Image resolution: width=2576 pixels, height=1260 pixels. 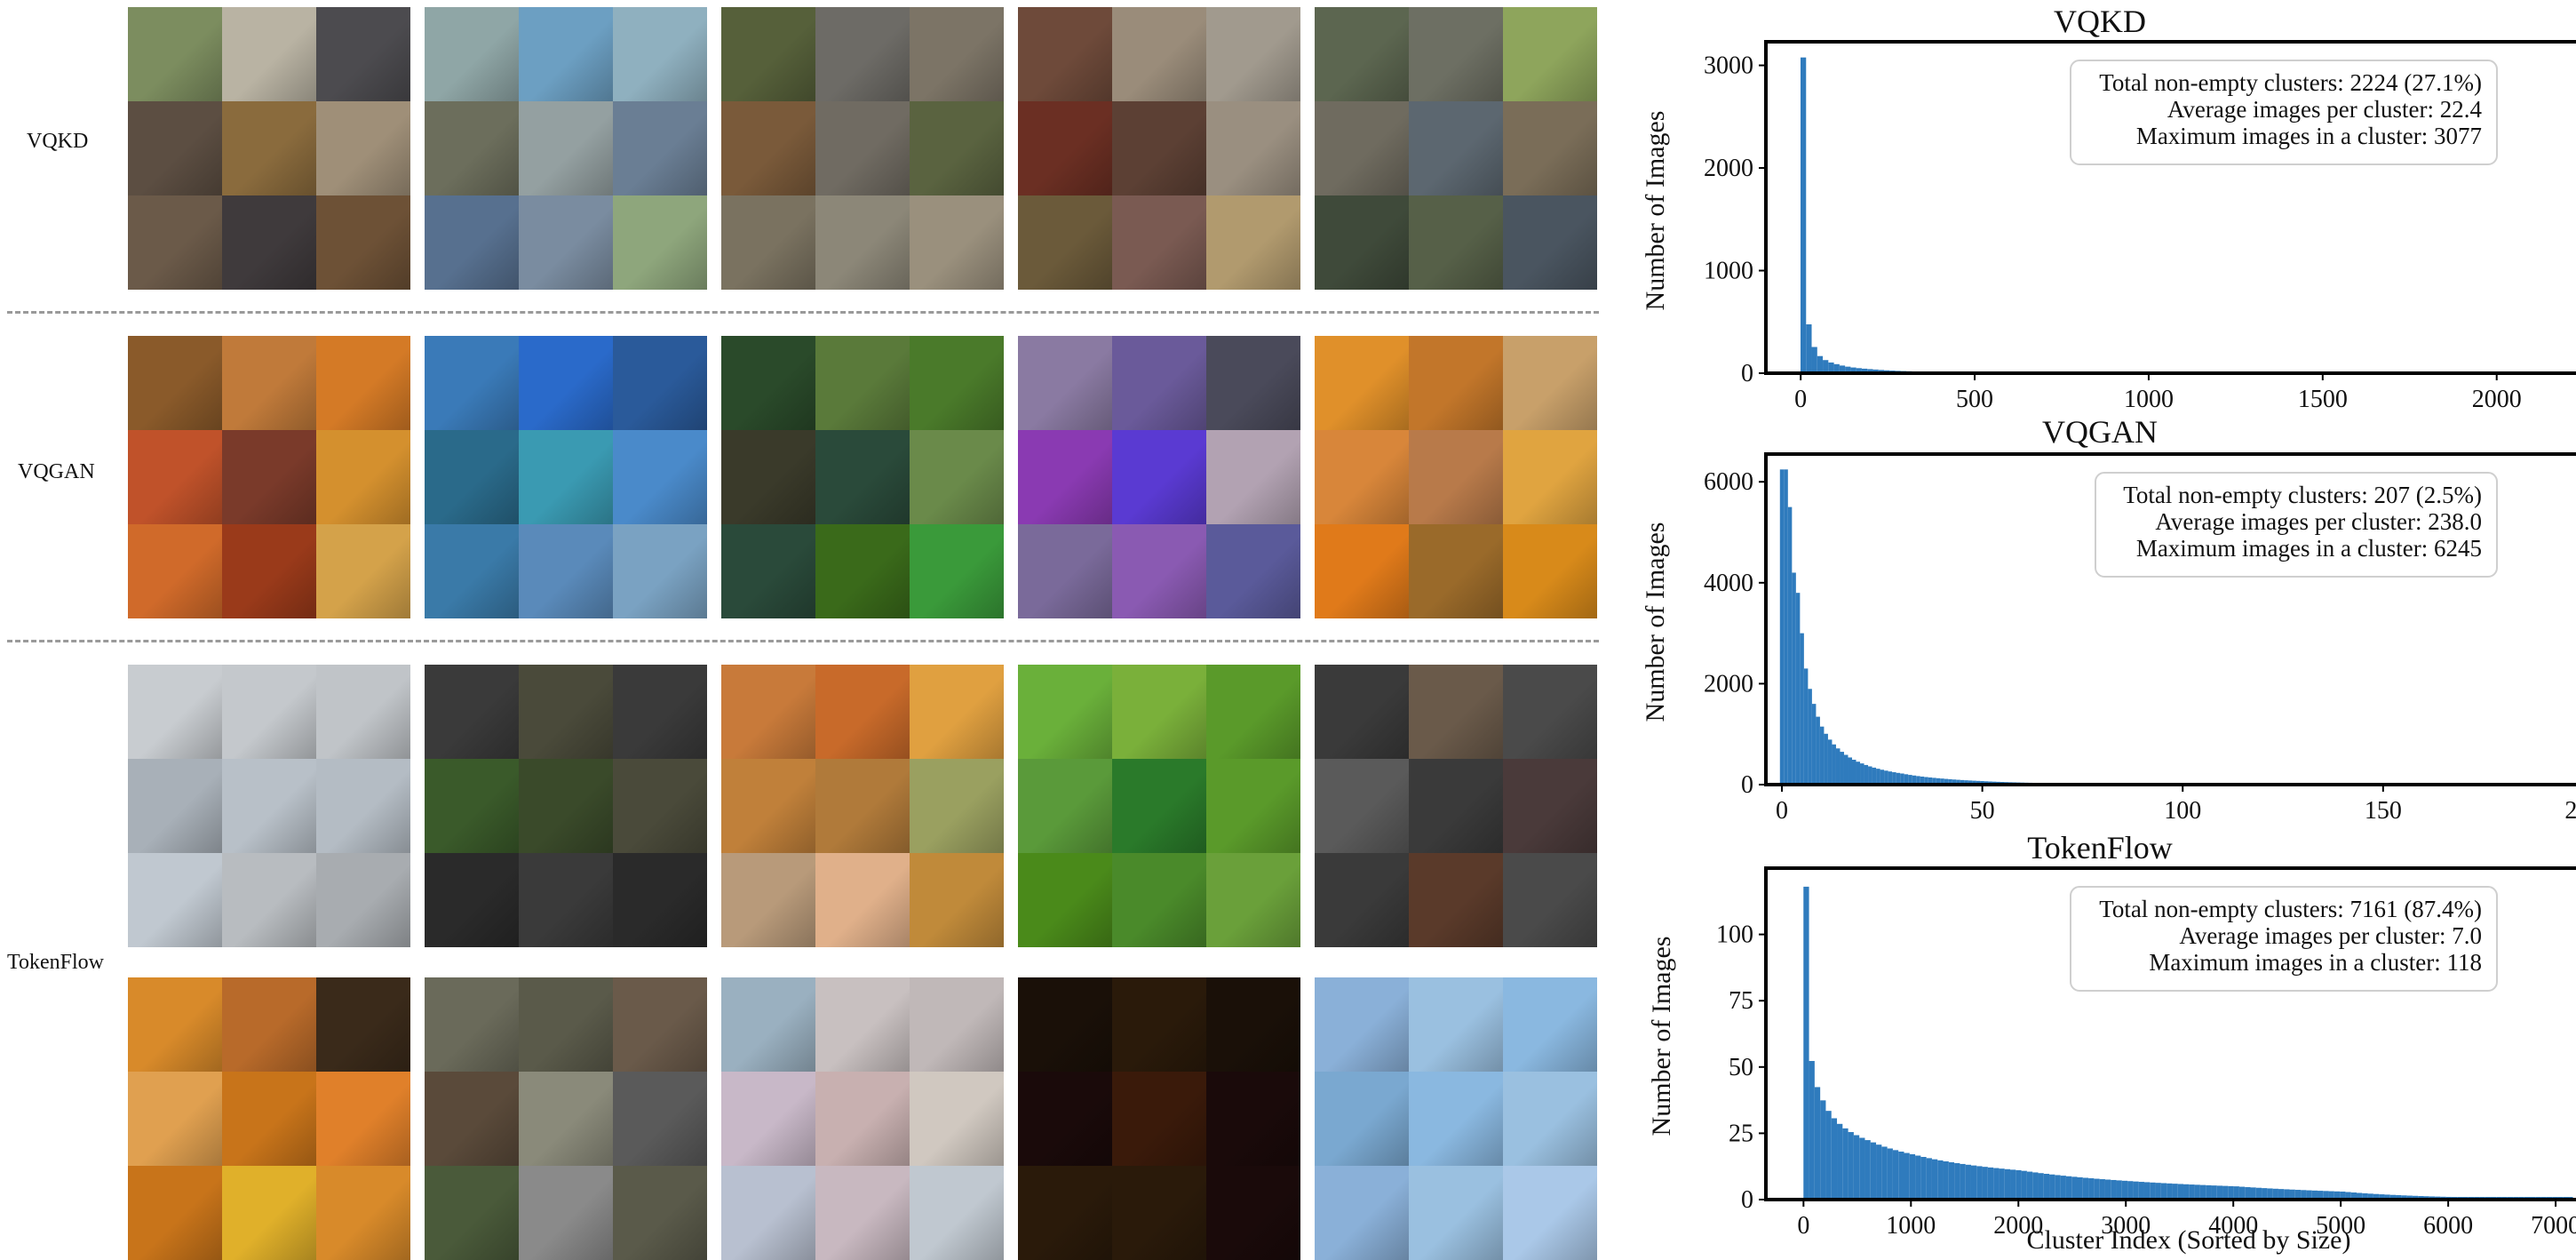 What do you see at coordinates (2290, 82) in the screenshot?
I see `stat-clusters: Total non-empty clusters: 2224 (27.1%)` at bounding box center [2290, 82].